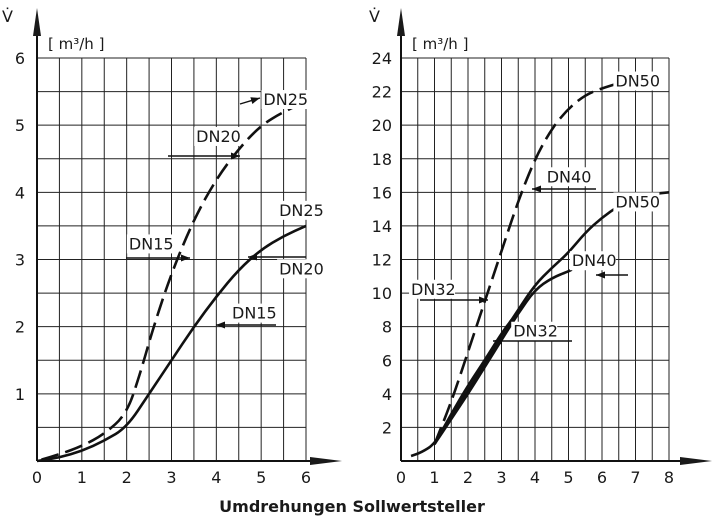  What do you see at coordinates (382, 226) in the screenshot?
I see `y-tick-label: 14` at bounding box center [382, 226].